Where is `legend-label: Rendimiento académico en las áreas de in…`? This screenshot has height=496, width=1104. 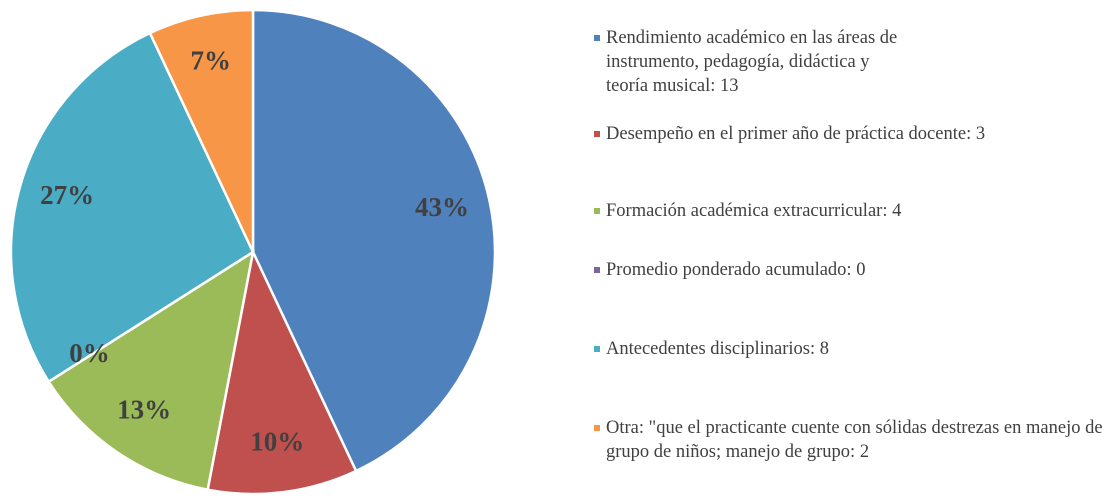
legend-label: Rendimiento académico en las áreas de in… is located at coordinates (752, 62).